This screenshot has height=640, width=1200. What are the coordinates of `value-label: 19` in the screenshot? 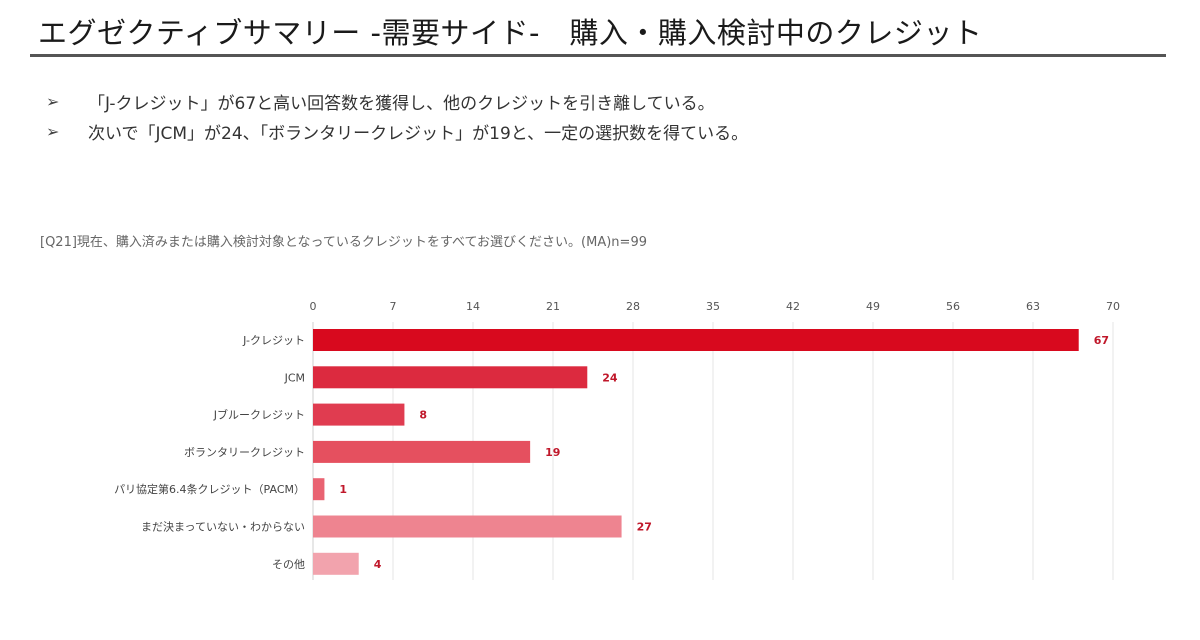 It's located at (552, 452).